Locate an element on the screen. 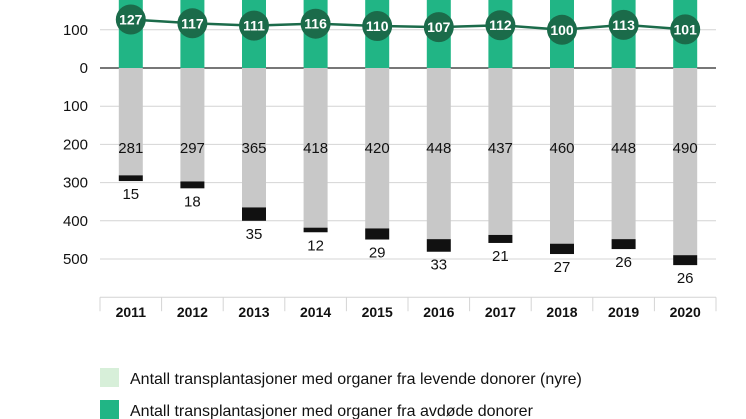  y-tick-label: 400 is located at coordinates (75, 221).